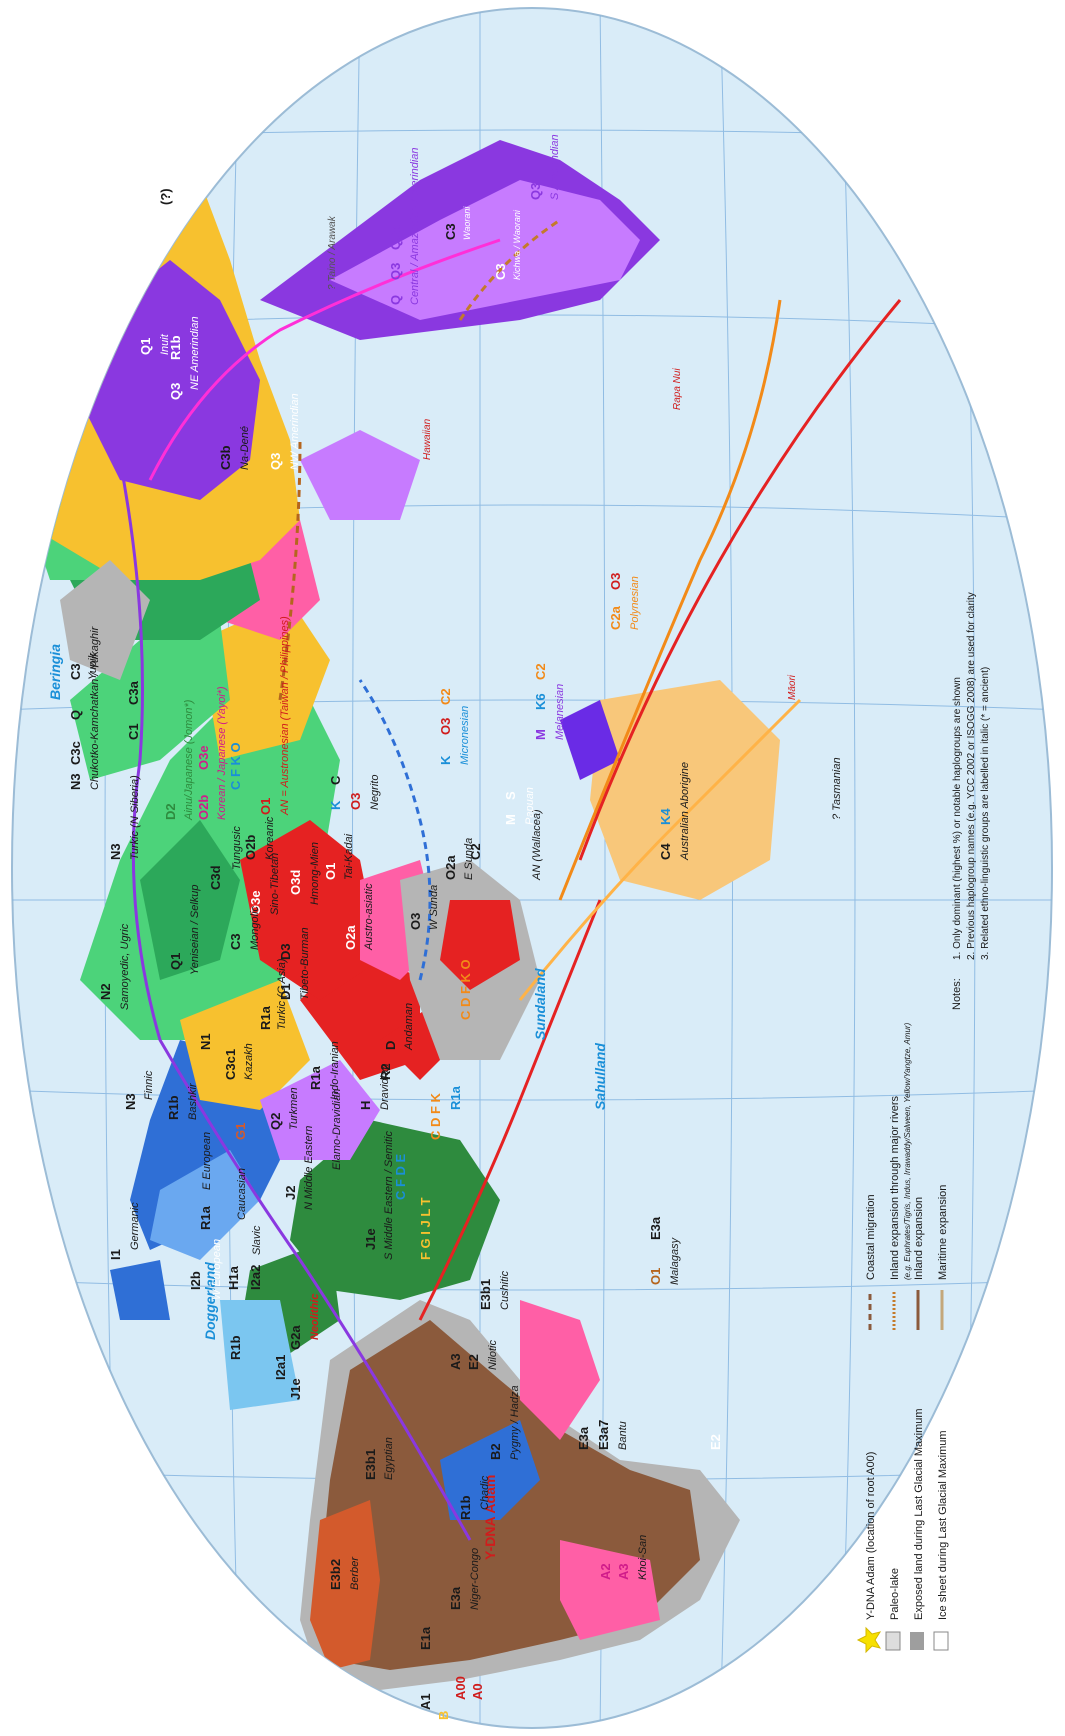  Describe the element at coordinates (235, 941) in the screenshot. I see `hg-c3: C3` at that location.